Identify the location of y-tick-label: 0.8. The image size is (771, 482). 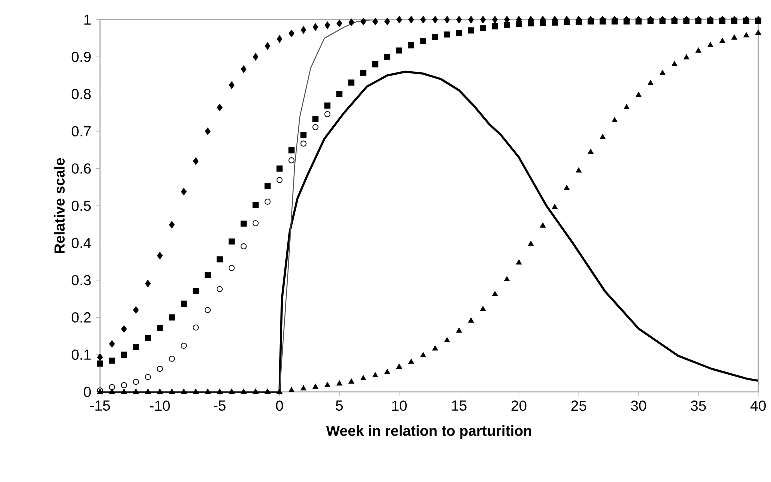
(81, 94).